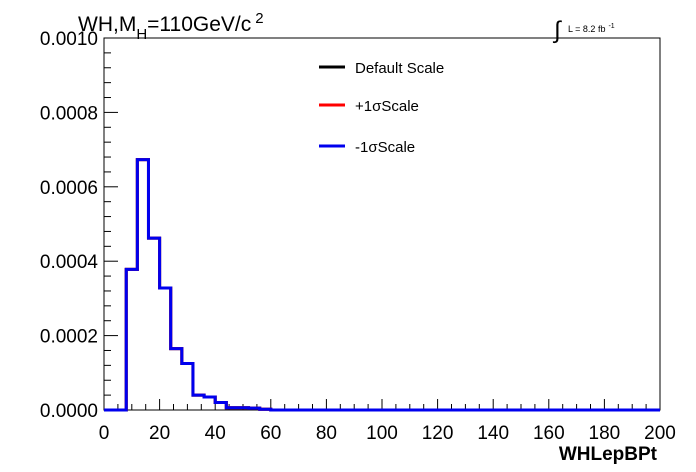  Describe the element at coordinates (159, 433) in the screenshot. I see `x-tick-label: 20` at that location.